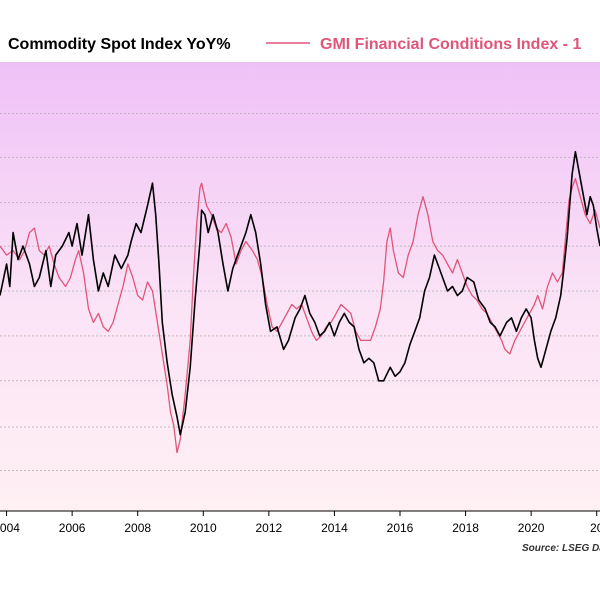 The height and width of the screenshot is (600, 600). What do you see at coordinates (595, 528) in the screenshot?
I see `x-tick-label-20: 20` at bounding box center [595, 528].